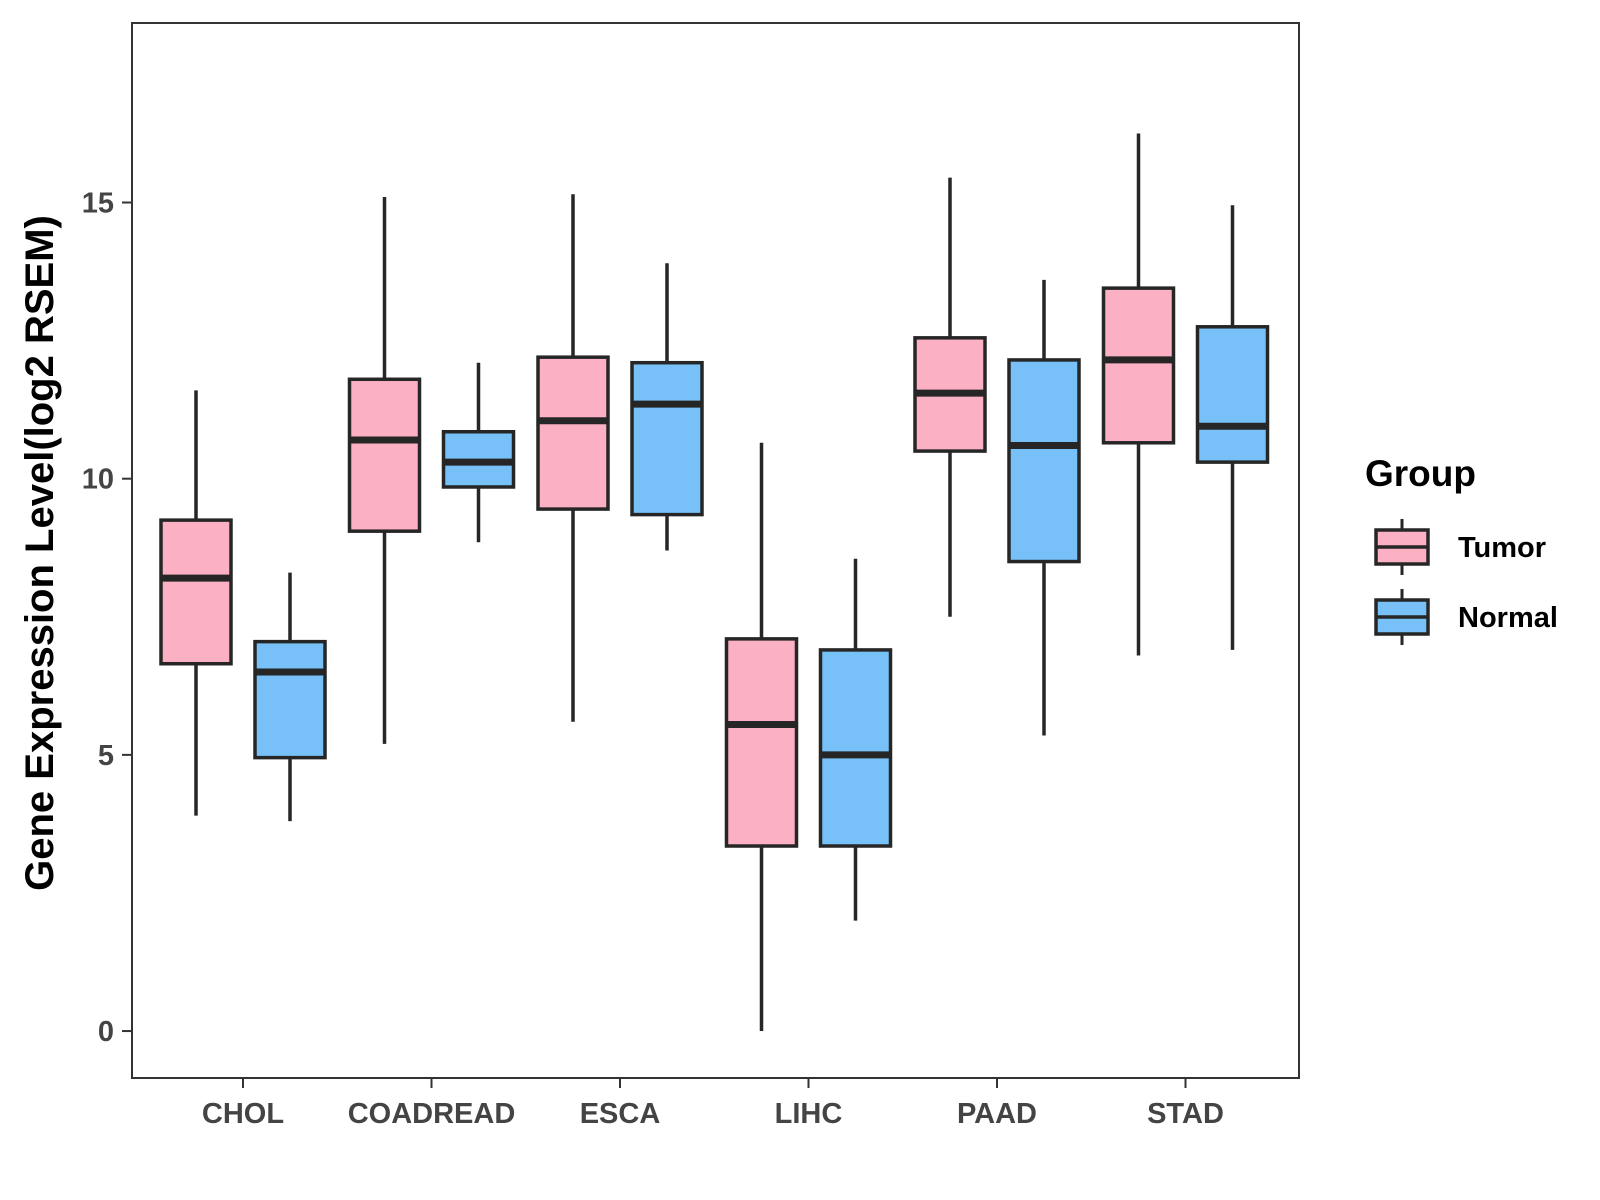 This screenshot has height=1200, width=1600. I want to click on box-tumor-paad, so click(950, 397).